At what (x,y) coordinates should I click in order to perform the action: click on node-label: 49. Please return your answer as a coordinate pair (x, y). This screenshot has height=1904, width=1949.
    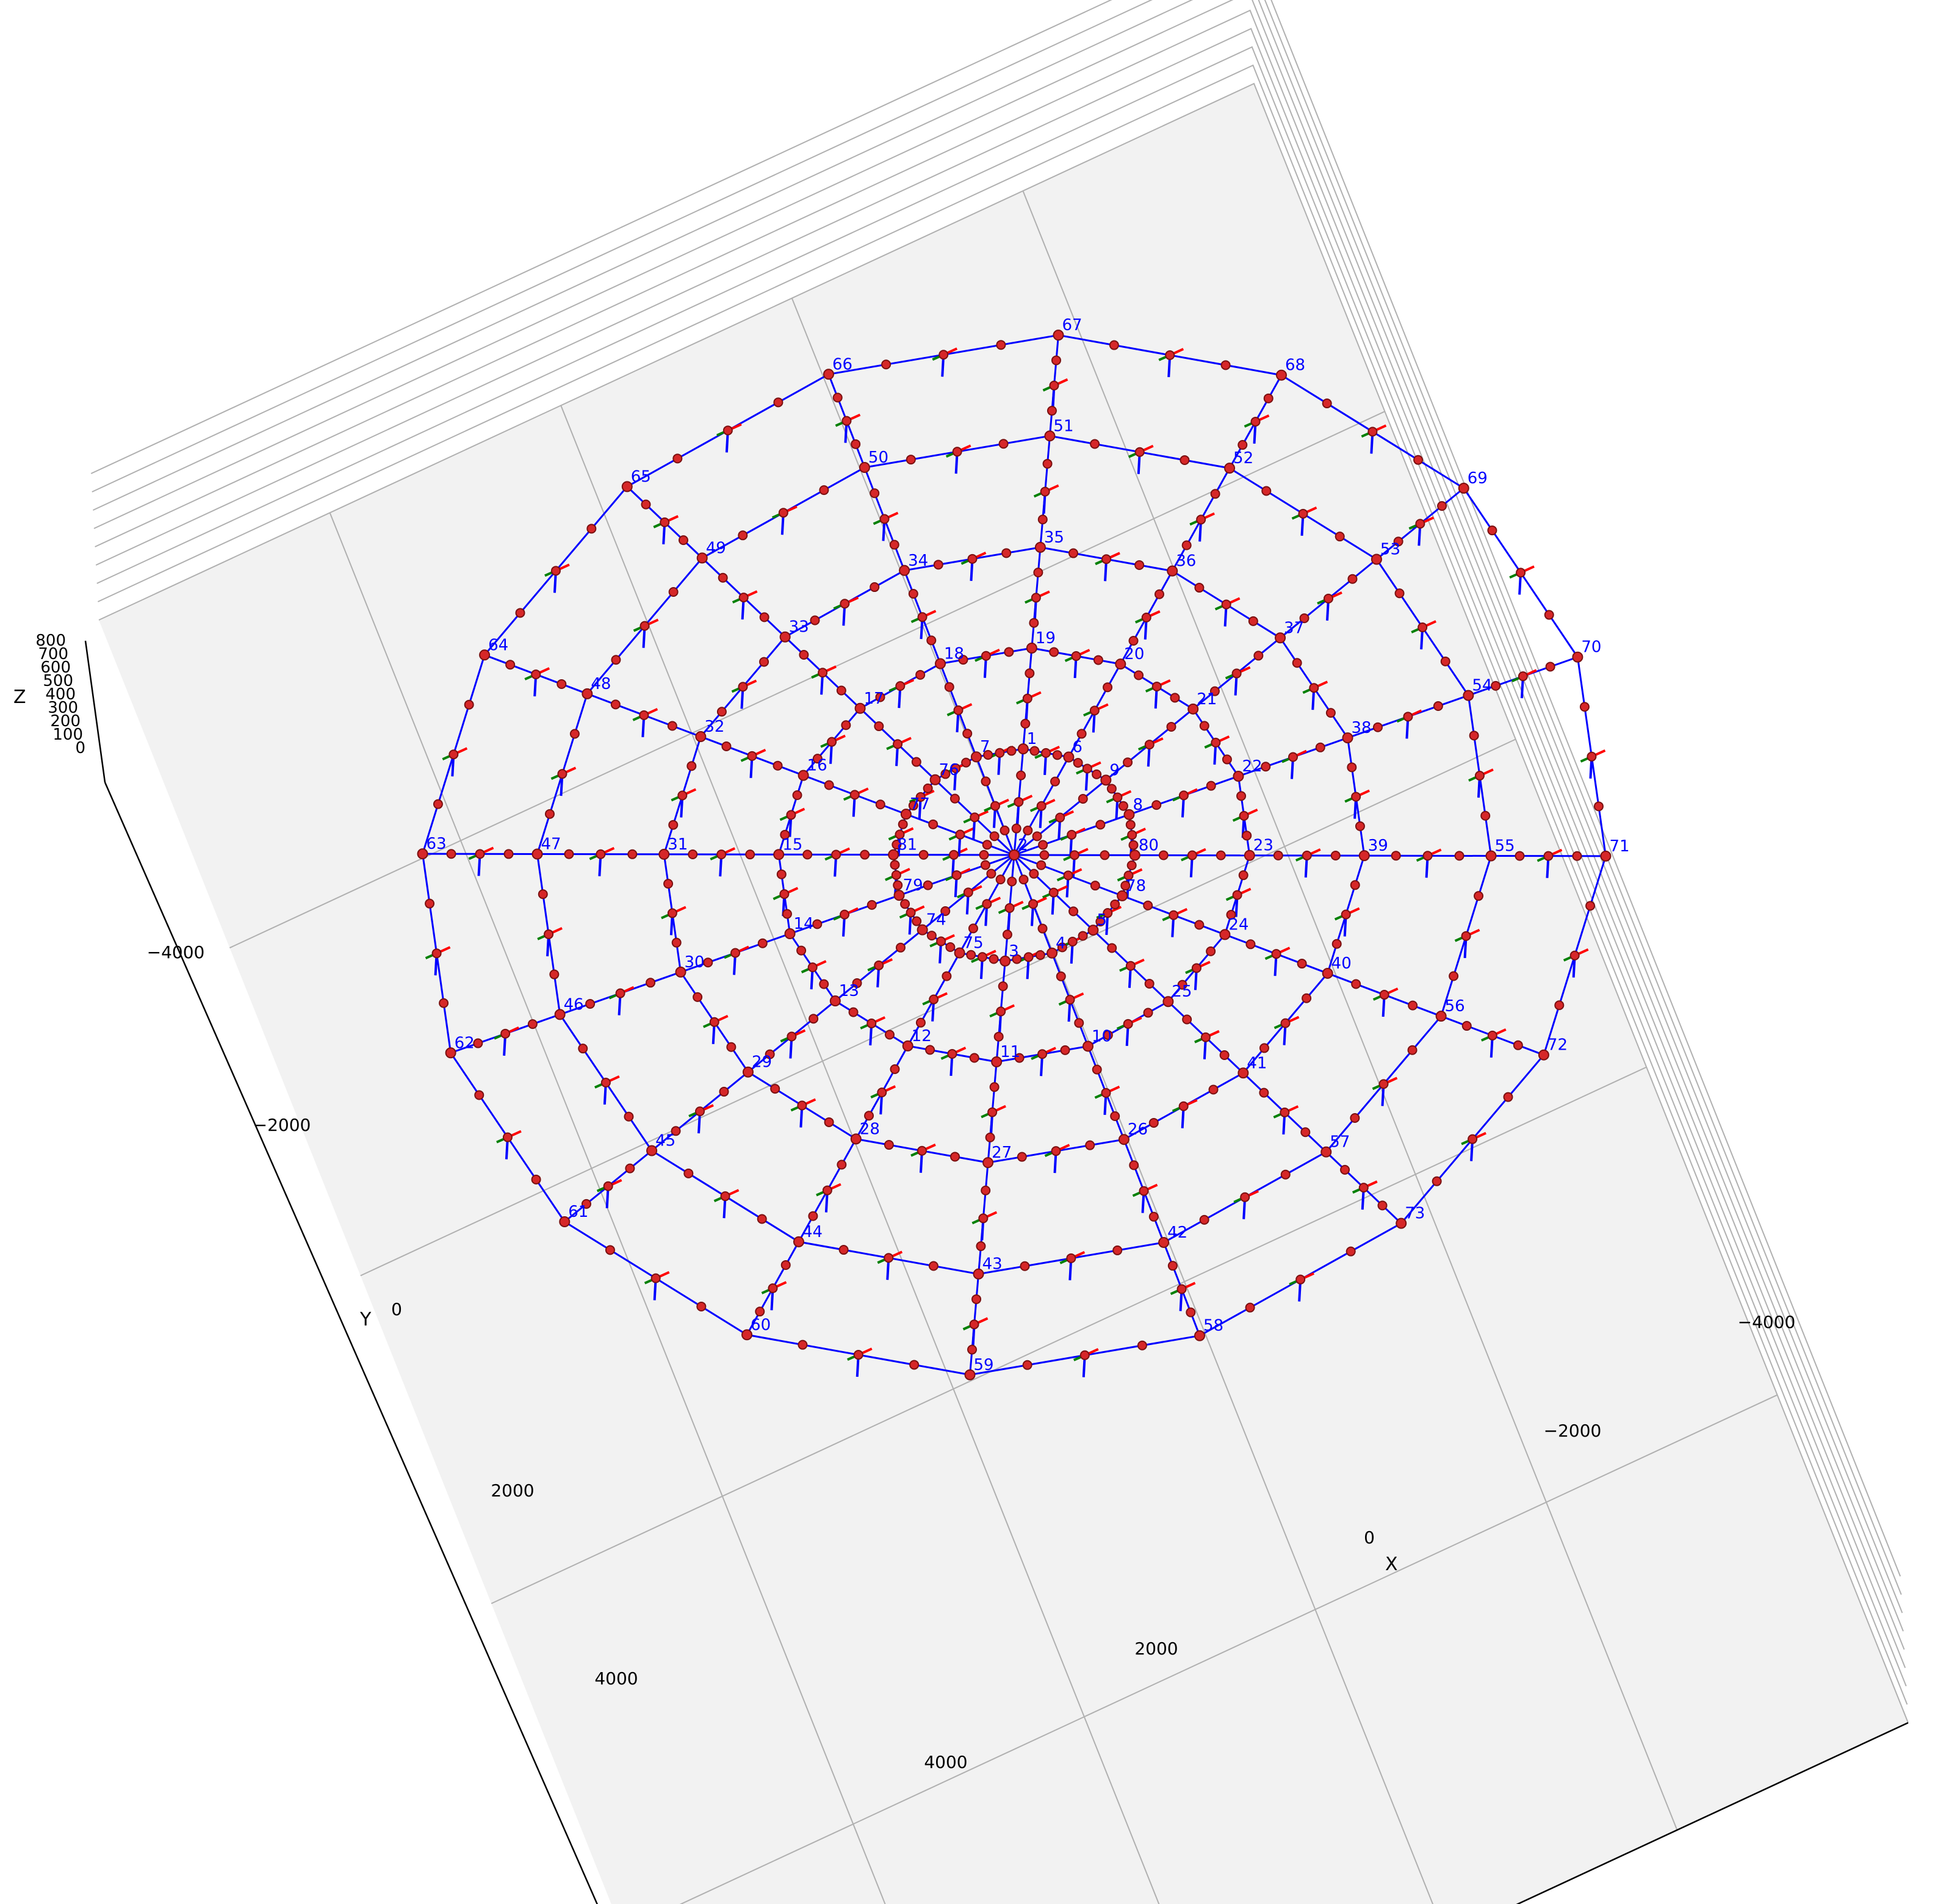
    Looking at the image, I should click on (716, 548).